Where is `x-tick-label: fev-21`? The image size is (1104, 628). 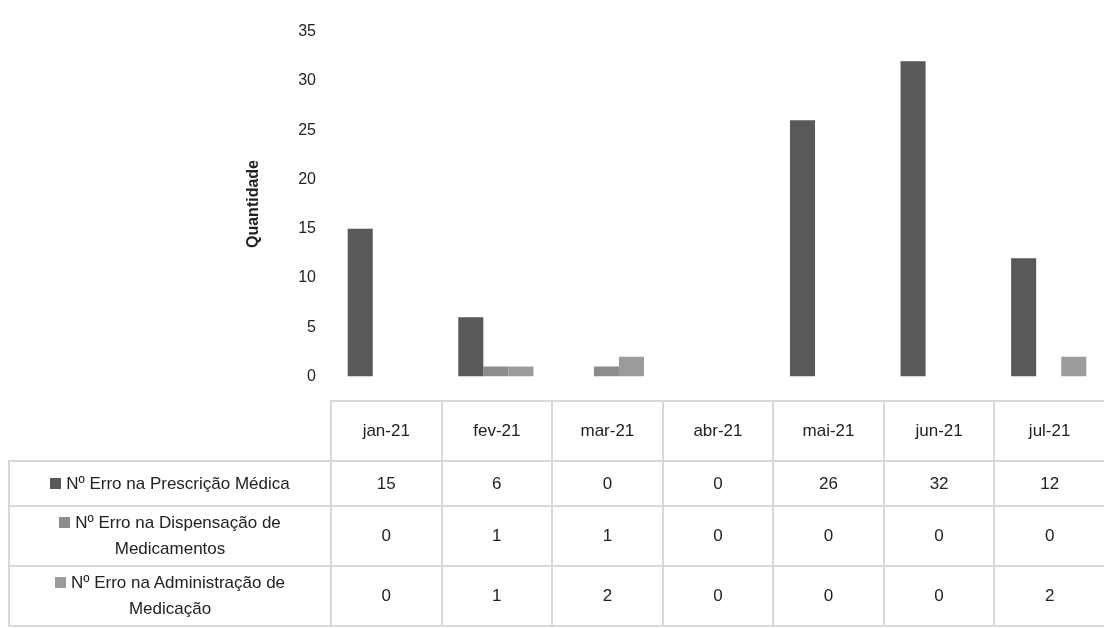 x-tick-label: fev-21 is located at coordinates (497, 431).